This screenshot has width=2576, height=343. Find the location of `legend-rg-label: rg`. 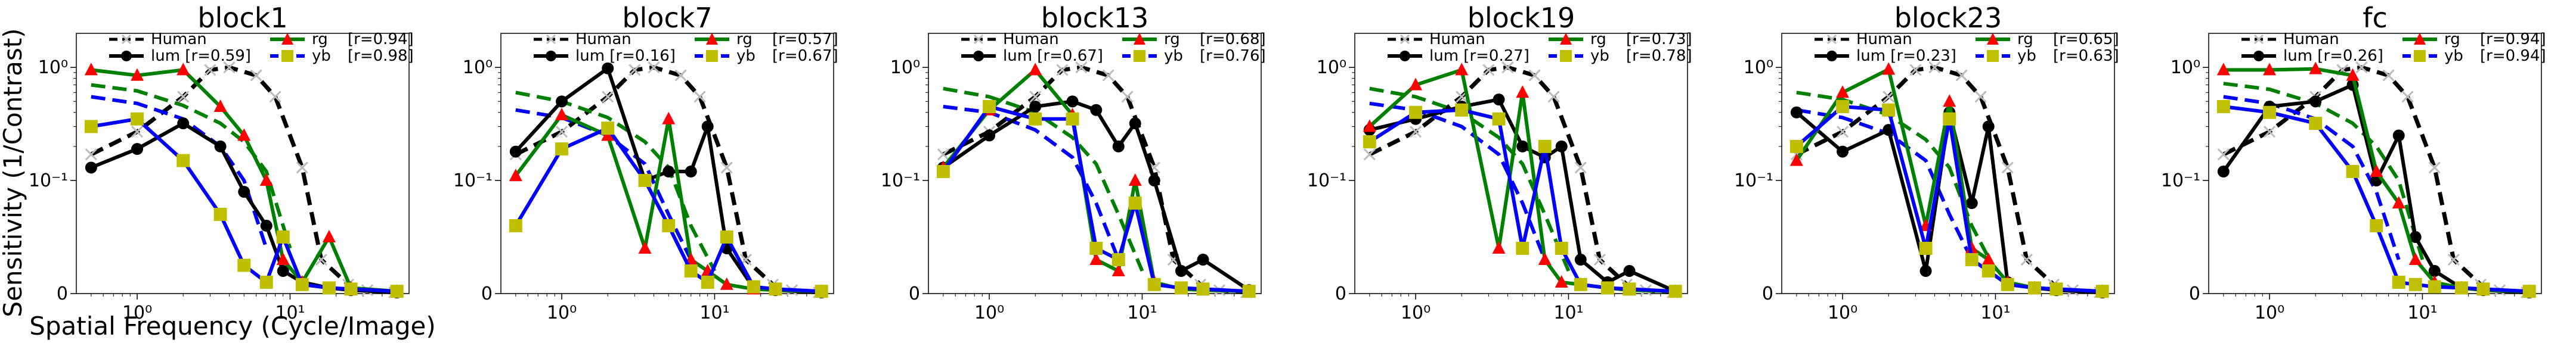

legend-rg-label: rg is located at coordinates (1598, 39).